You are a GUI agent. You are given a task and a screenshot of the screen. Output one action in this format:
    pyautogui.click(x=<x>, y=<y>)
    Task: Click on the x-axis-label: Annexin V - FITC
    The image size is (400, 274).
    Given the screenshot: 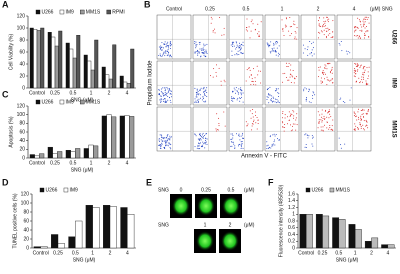 What is the action you would take?
    pyautogui.click(x=264, y=157)
    